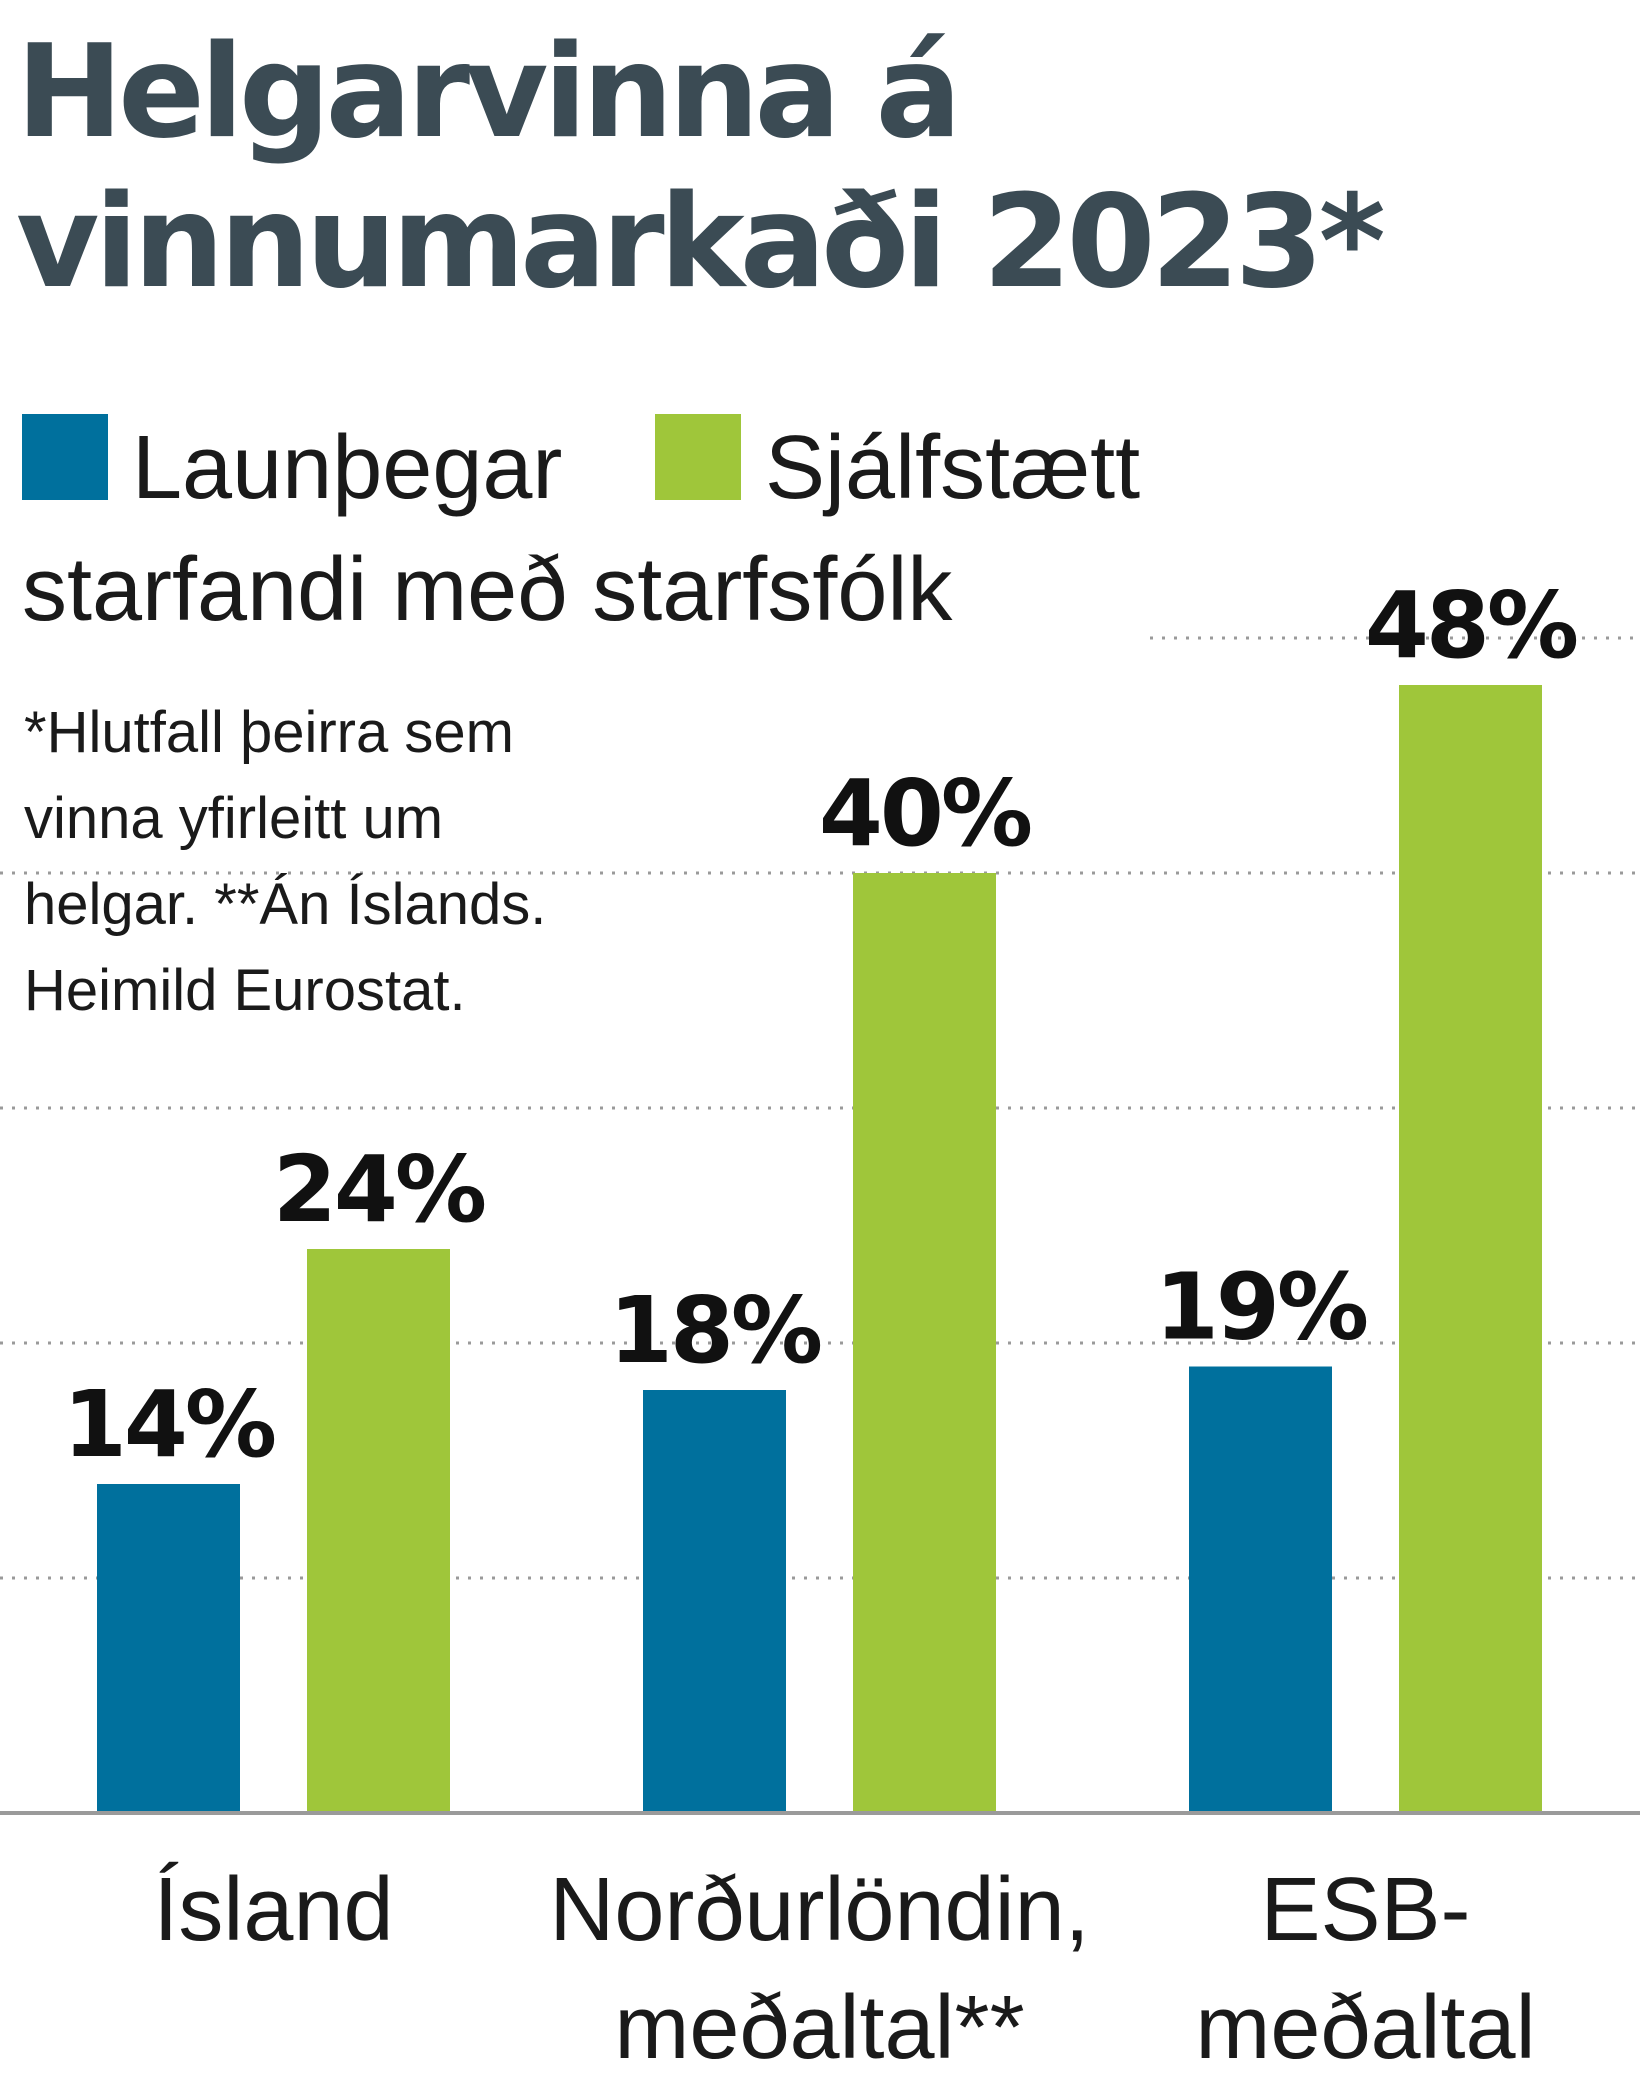 This screenshot has width=1640, height=2094. Describe the element at coordinates (819, 2028) in the screenshot. I see `category-label-1-line-1: meðaltal**` at that location.